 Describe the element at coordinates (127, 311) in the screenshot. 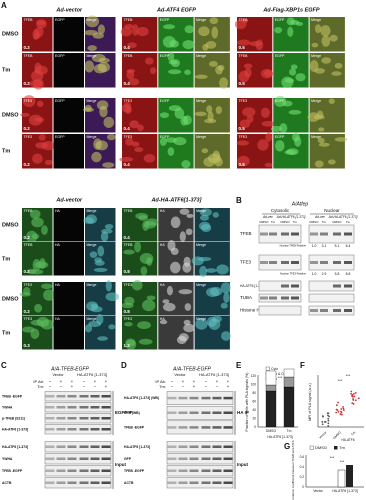

I see `value-label: 0.8` at that location.